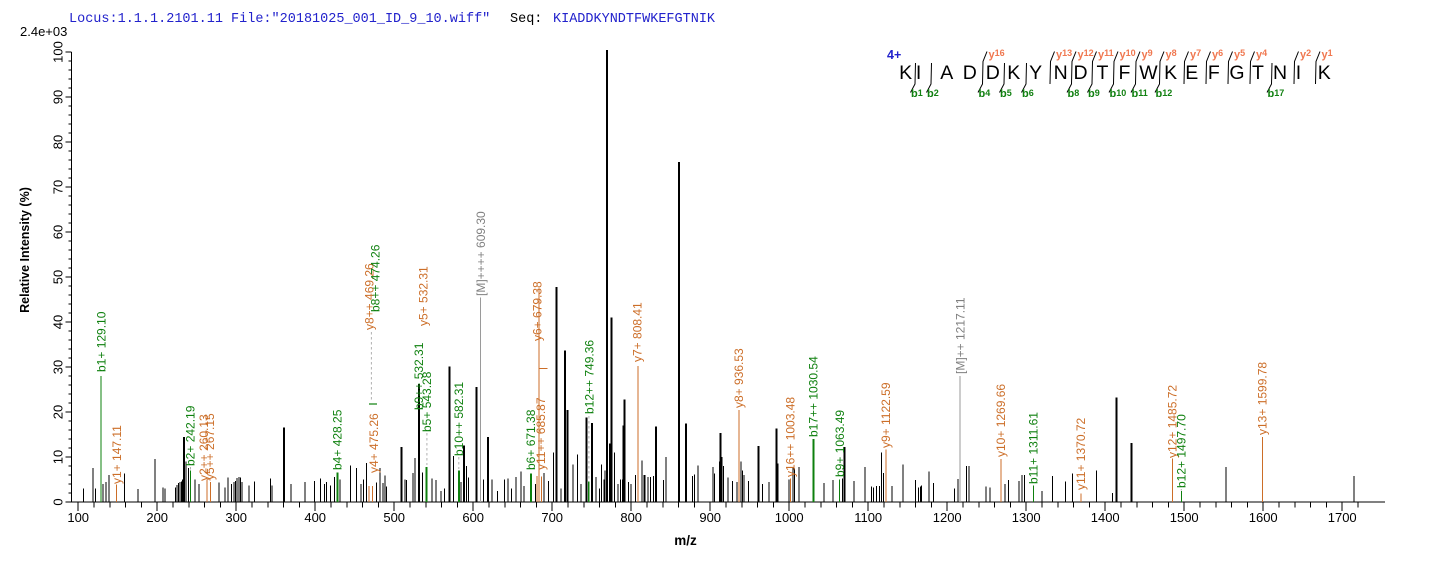 The width and height of the screenshot is (1436, 567). I want to click on svg-text: 30, so click(58, 367).